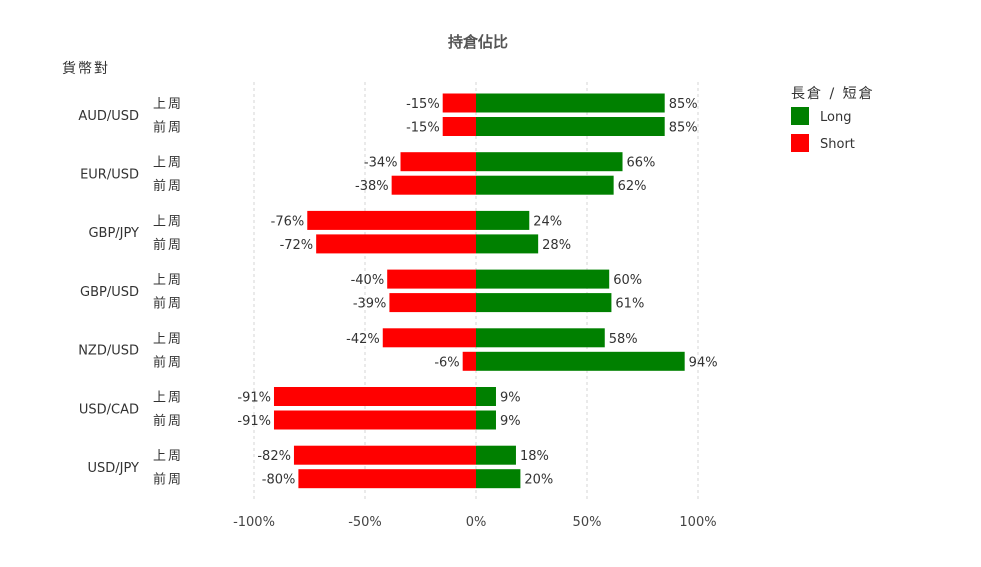 This screenshot has width=981, height=567. Describe the element at coordinates (627, 280) in the screenshot. I see `long-value-label: 60%` at that location.